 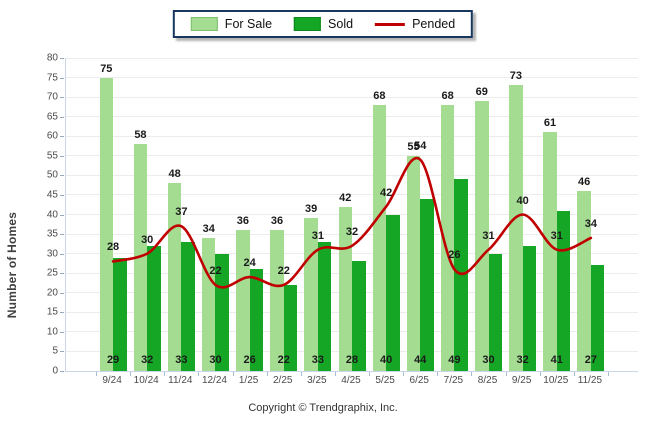 What do you see at coordinates (591, 223) in the screenshot?
I see `pended-value-label: 34` at bounding box center [591, 223].